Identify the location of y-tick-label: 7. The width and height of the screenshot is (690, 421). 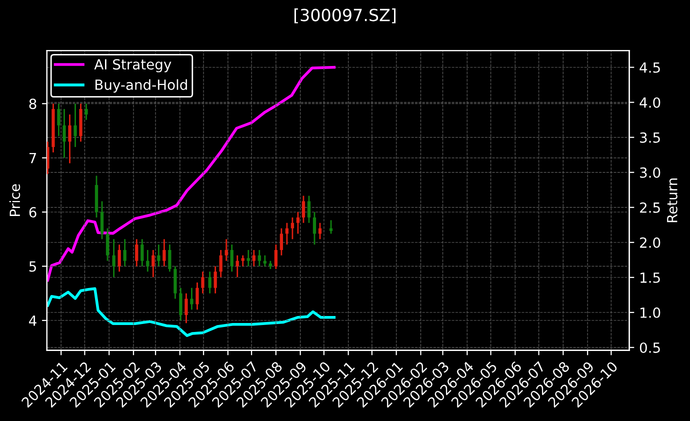
(33, 158).